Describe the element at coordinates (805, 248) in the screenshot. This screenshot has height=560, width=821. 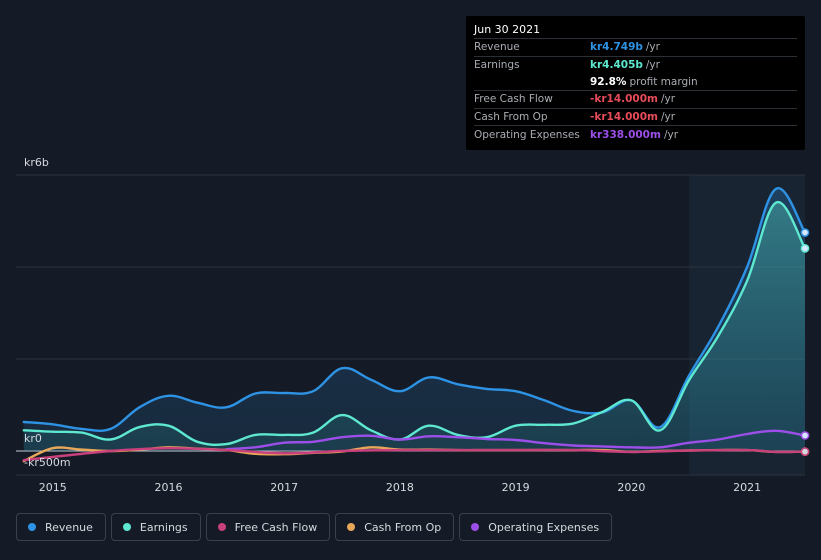
I see `earnings-endpoint` at that location.